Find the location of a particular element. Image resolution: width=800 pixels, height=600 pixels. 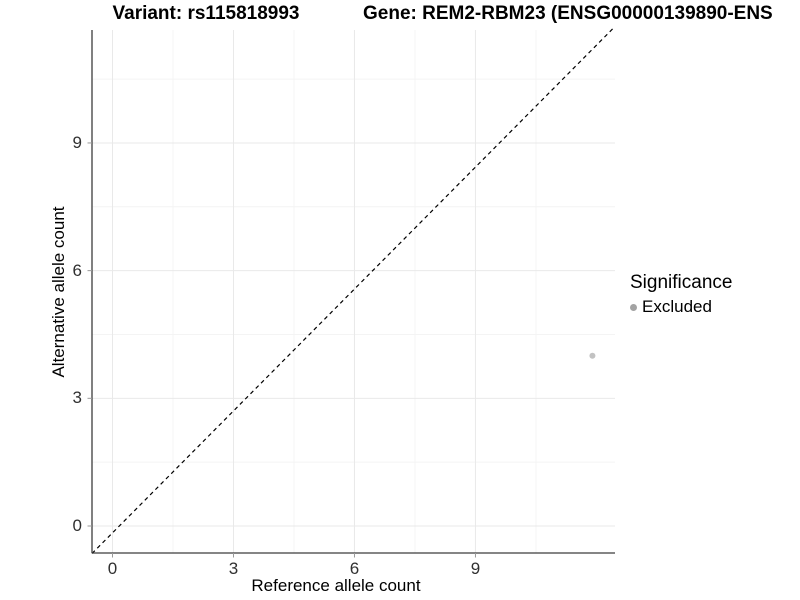

legend-key-dot-icon is located at coordinates (633, 307).